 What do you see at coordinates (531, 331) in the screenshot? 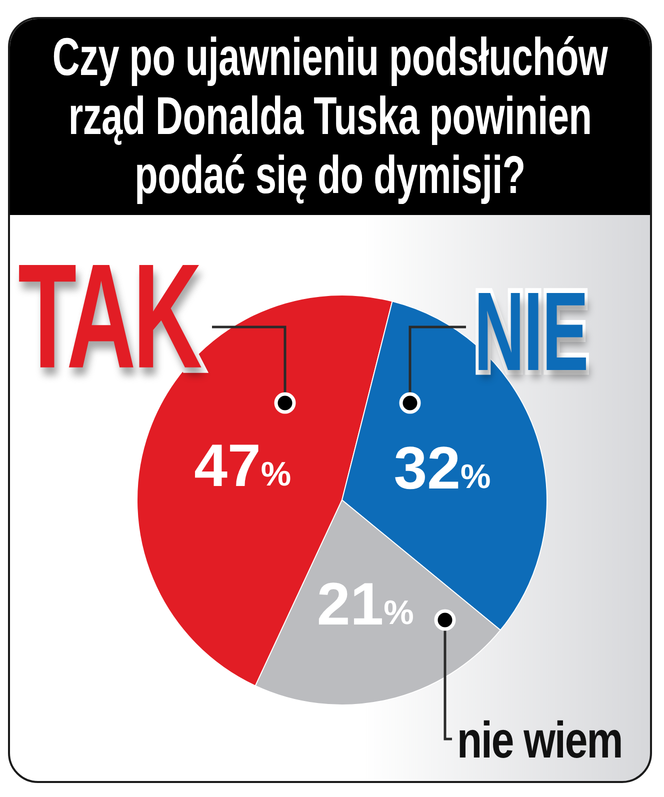
I see `slice-label: NIE` at bounding box center [531, 331].